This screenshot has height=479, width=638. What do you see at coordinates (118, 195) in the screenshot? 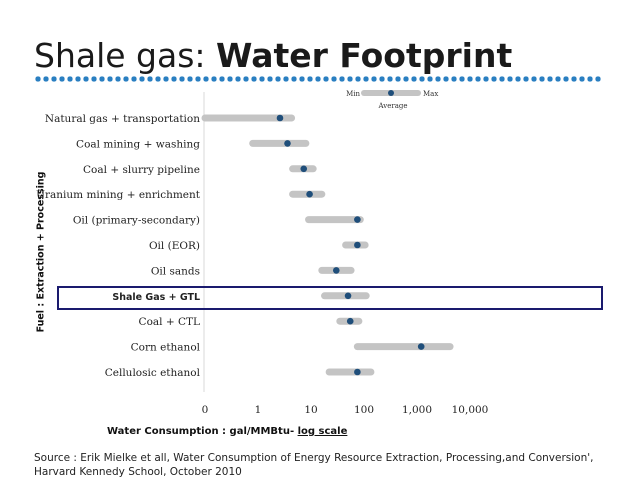
I see `row-label: Uranium mining + enrichment` at bounding box center [118, 195].